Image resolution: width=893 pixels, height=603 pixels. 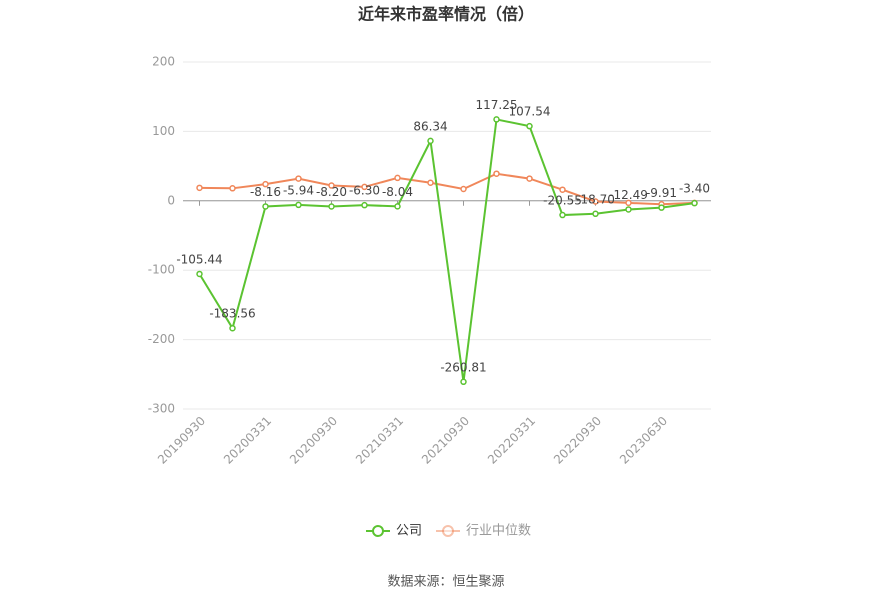 What do you see at coordinates (247, 440) in the screenshot?
I see `x-tick-label: 20200331` at bounding box center [247, 440].